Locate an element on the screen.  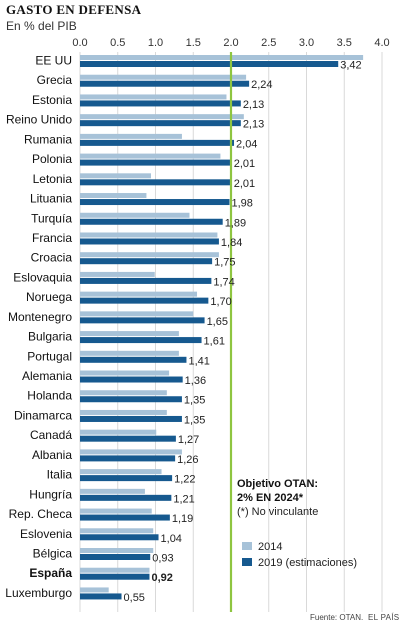
category-label: Letonia is located at coordinates (53, 179).